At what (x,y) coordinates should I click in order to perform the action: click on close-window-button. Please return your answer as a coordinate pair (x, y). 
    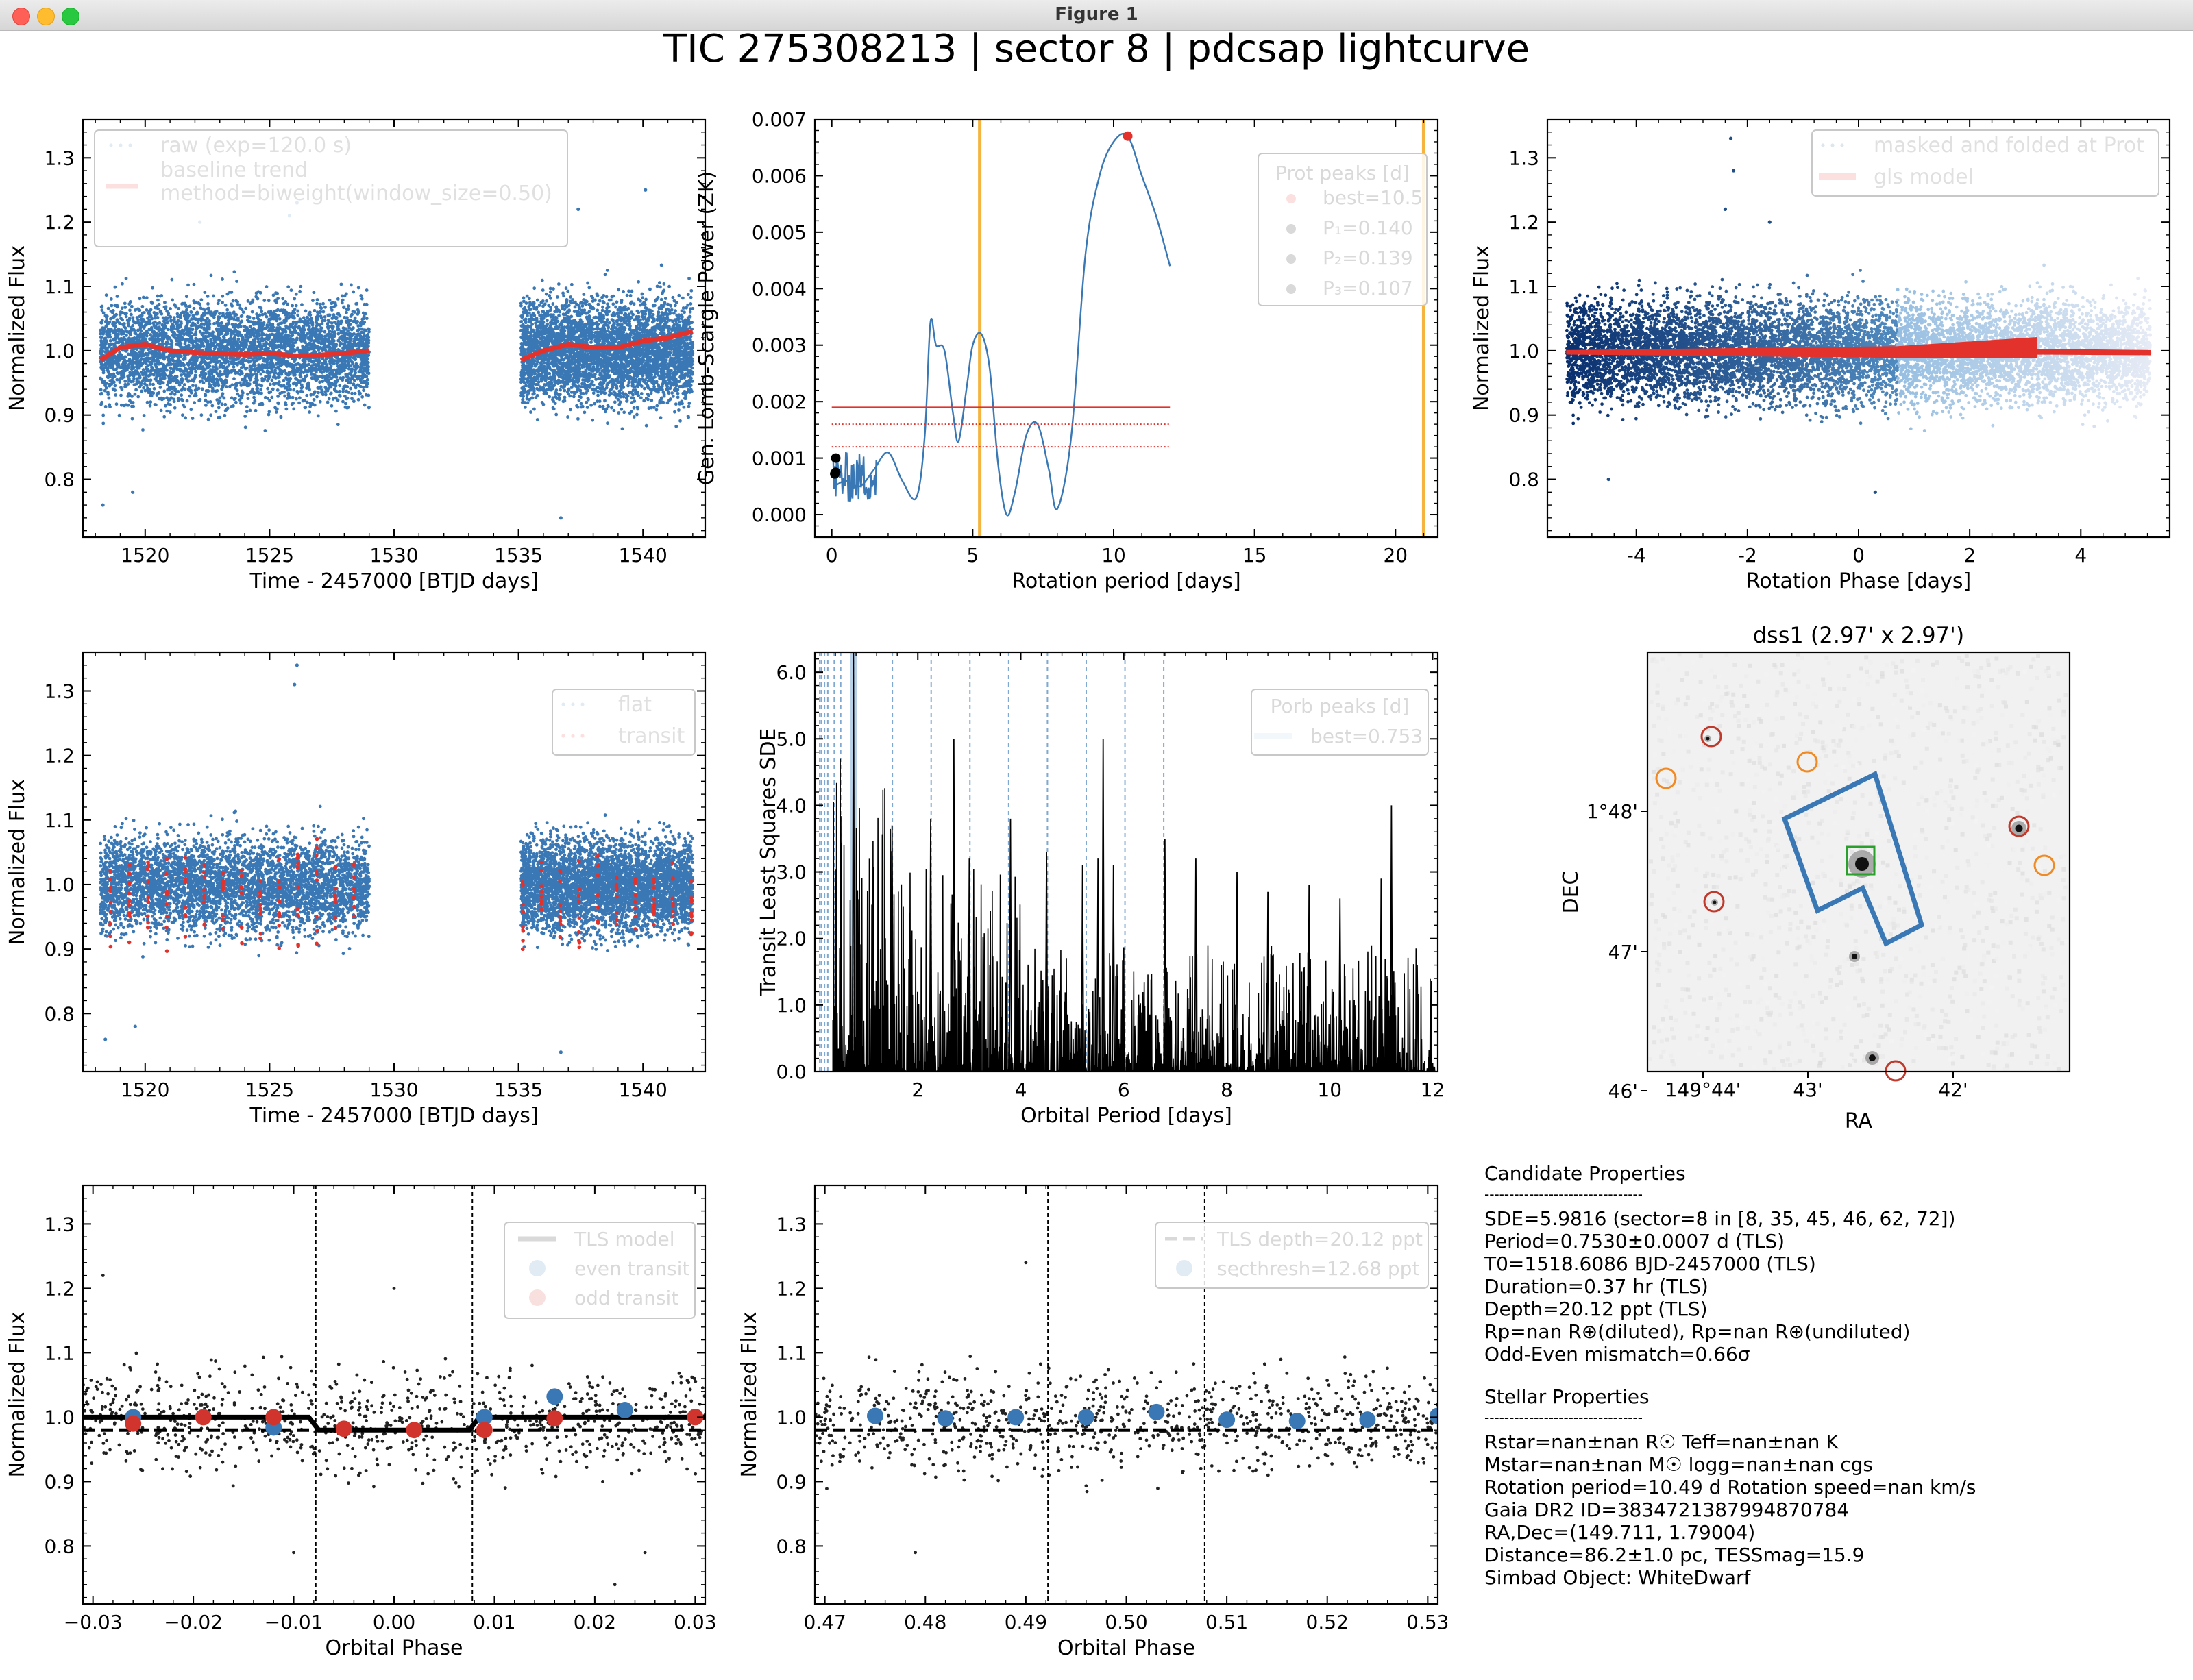
    Looking at the image, I should click on (21, 16).